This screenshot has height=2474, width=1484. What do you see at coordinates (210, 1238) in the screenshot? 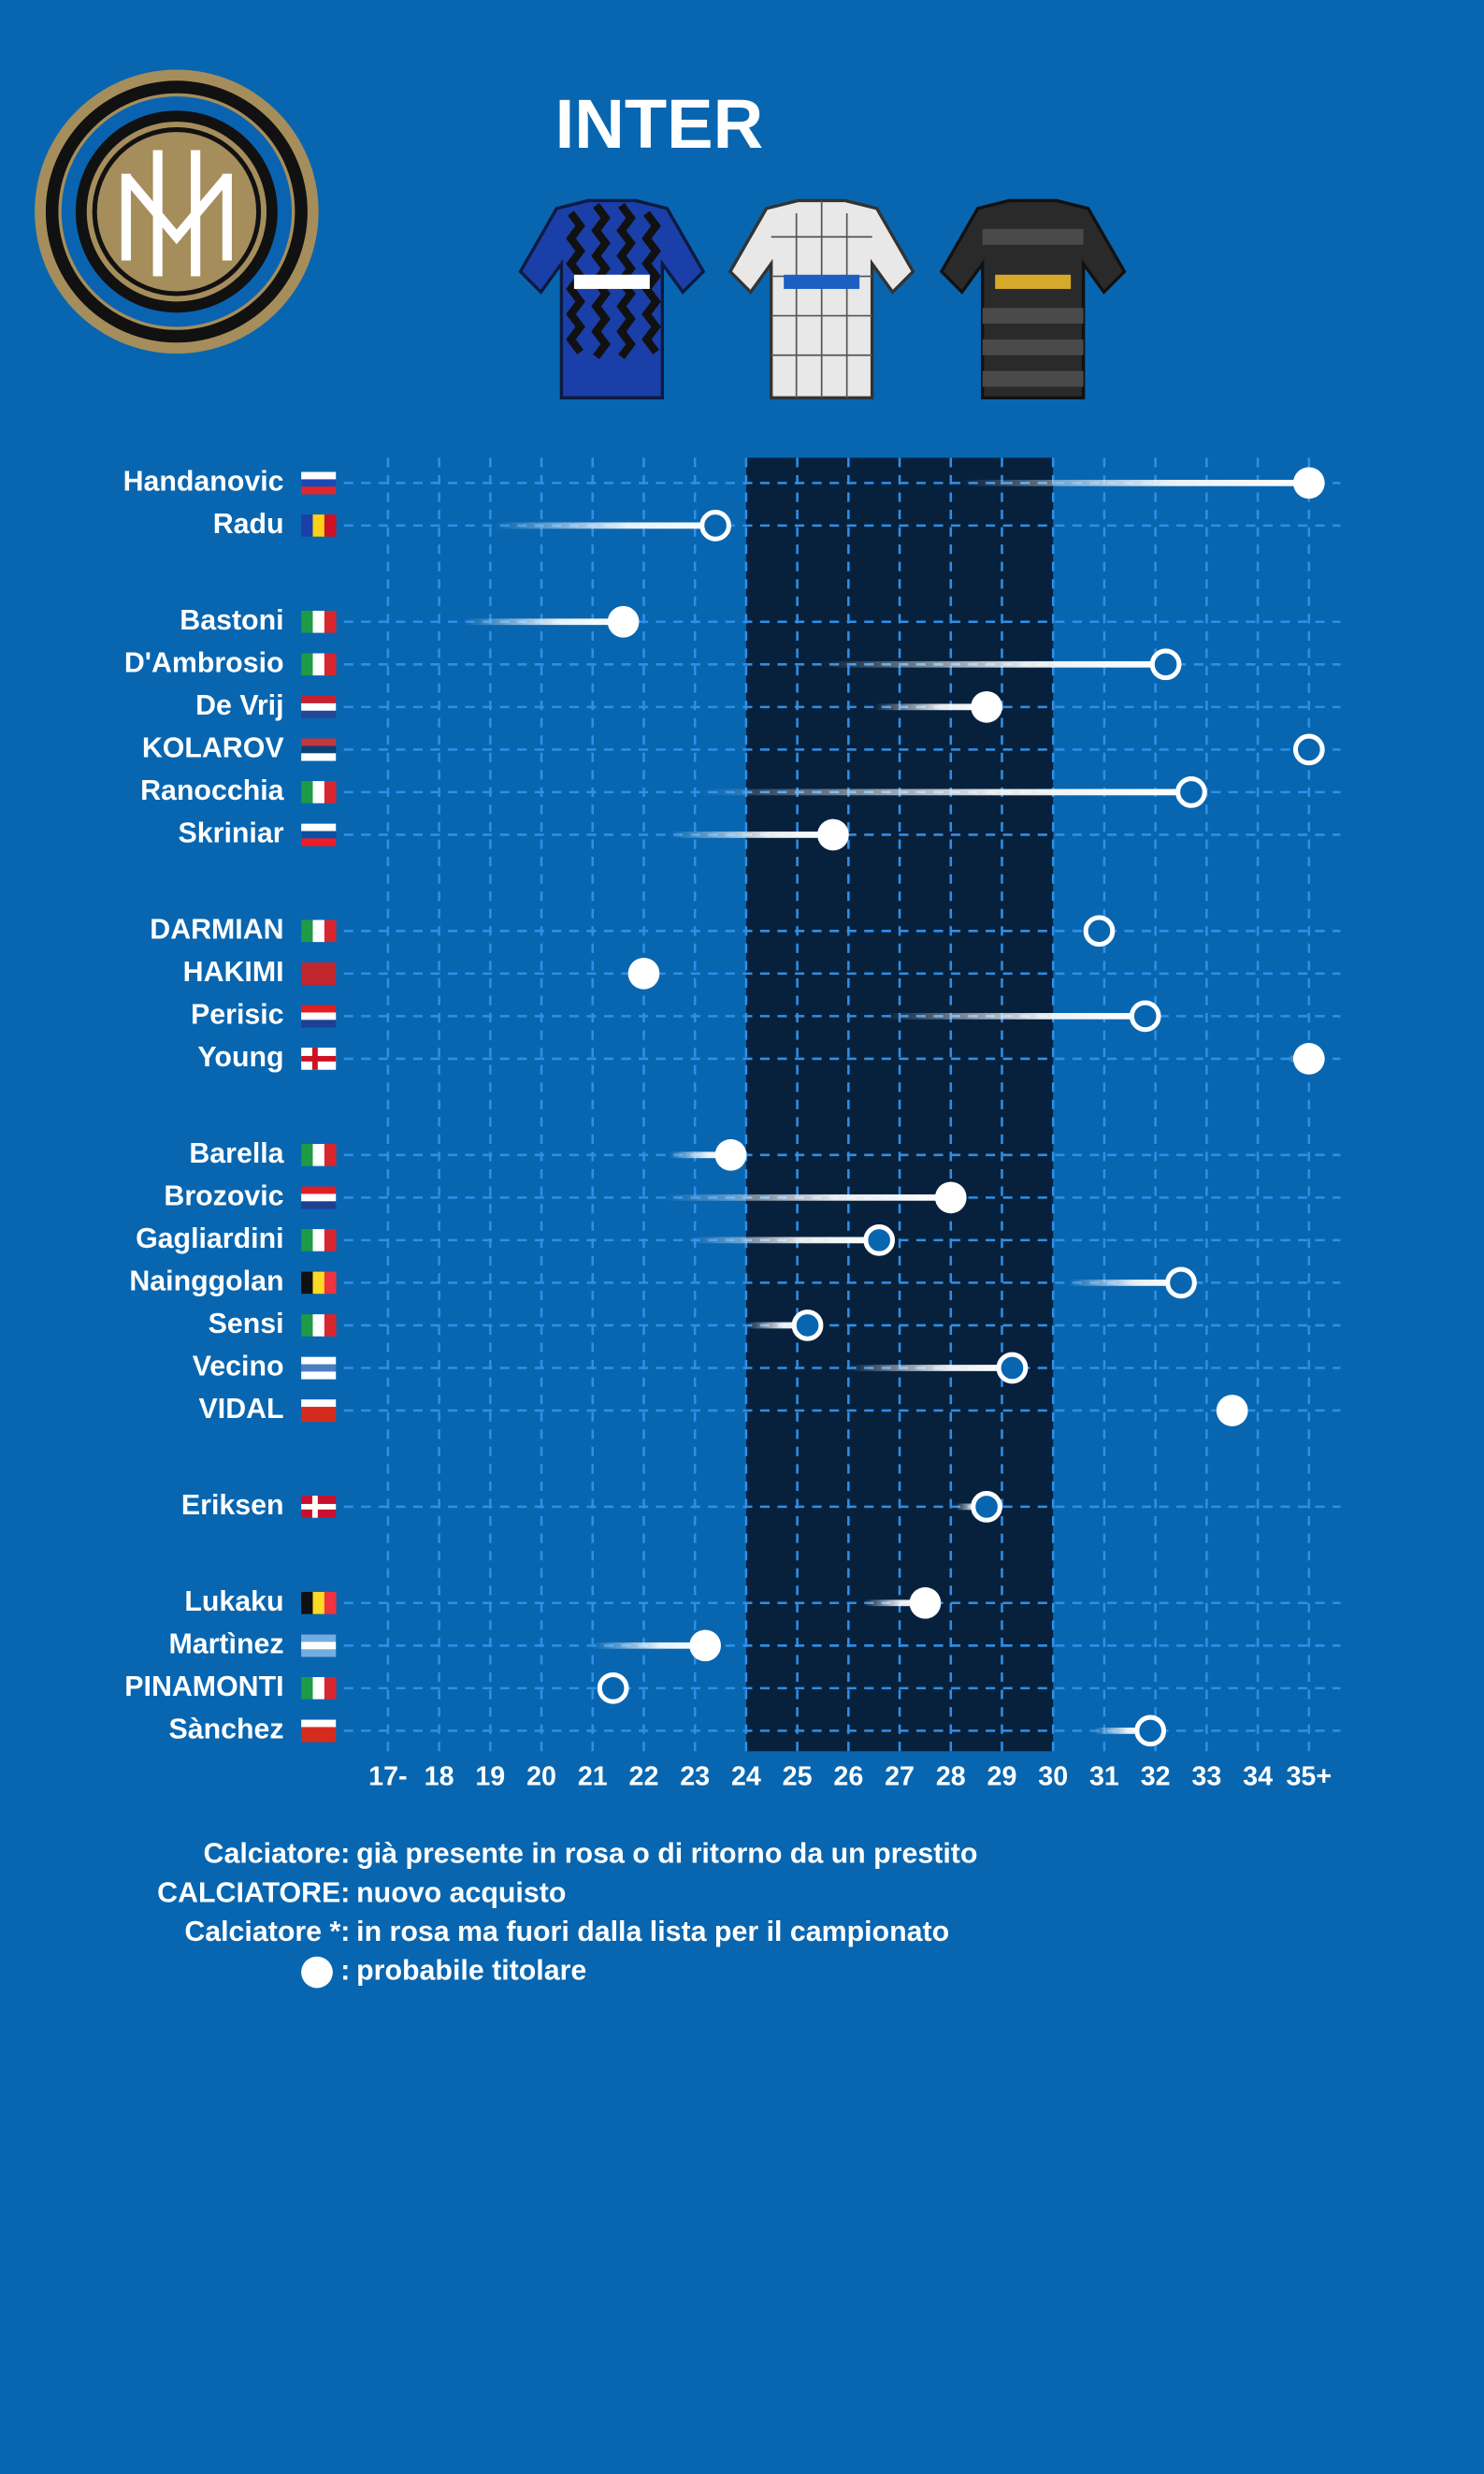
I see `player-name: Gagliardini` at bounding box center [210, 1238].